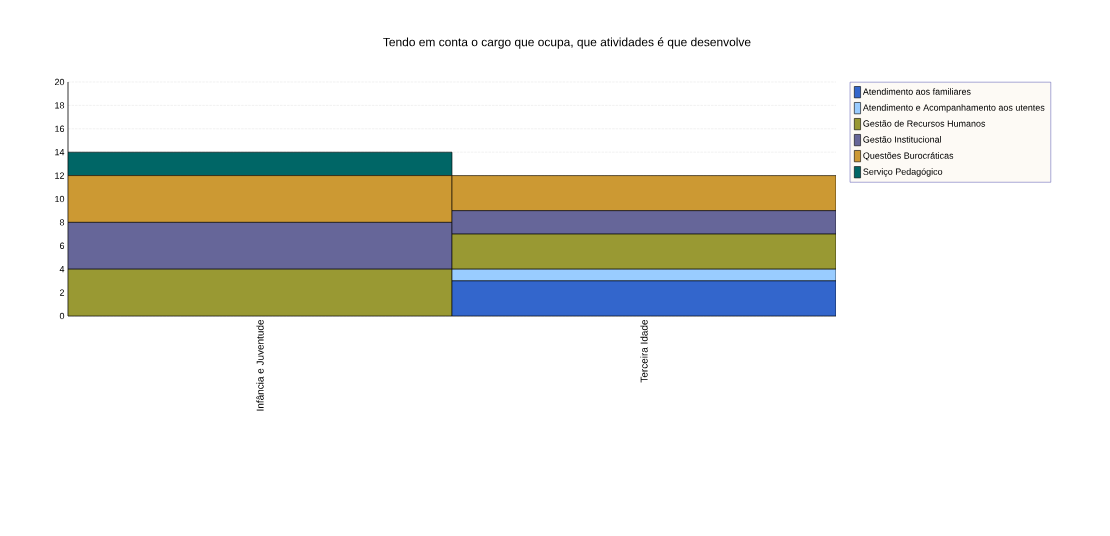 Image resolution: width=1110 pixels, height=536 pixels. Describe the element at coordinates (62, 222) in the screenshot. I see `y-tick-label: 8` at that location.